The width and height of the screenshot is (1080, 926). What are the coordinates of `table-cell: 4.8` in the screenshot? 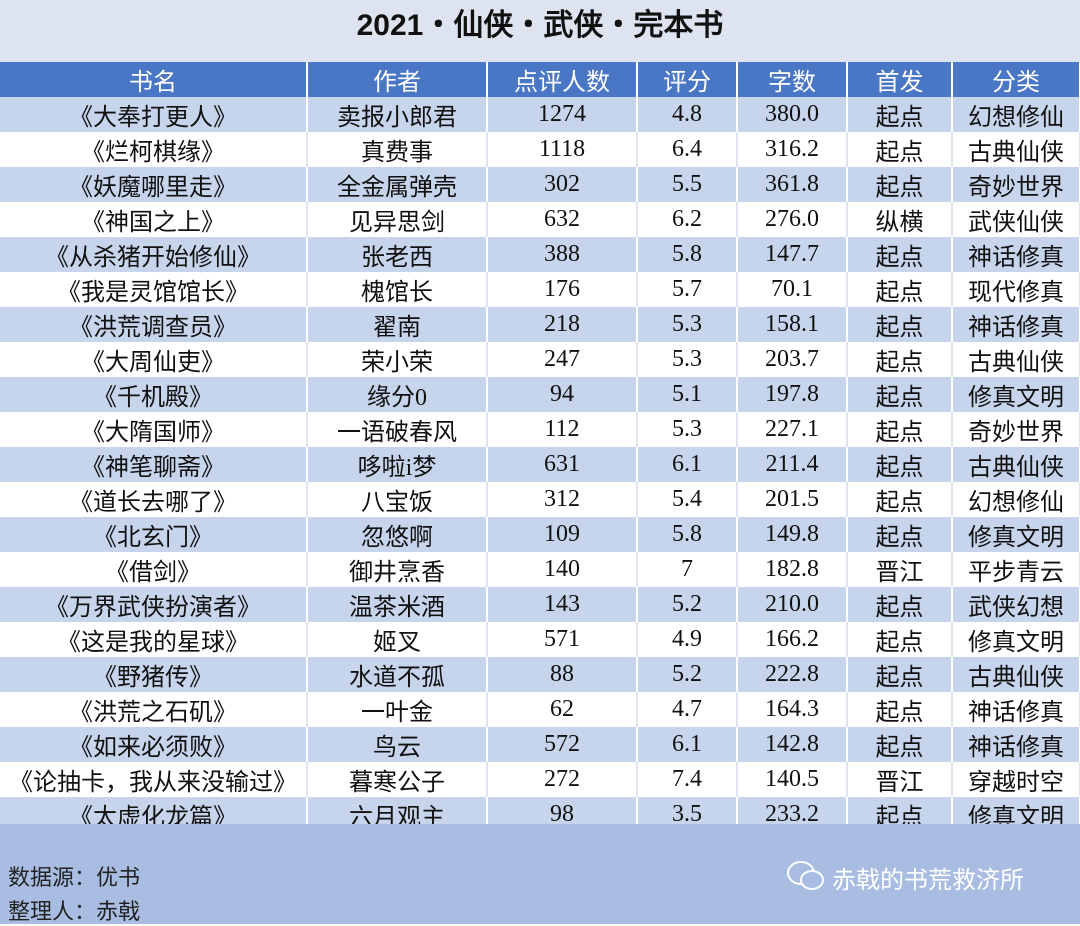 It's located at (687, 114).